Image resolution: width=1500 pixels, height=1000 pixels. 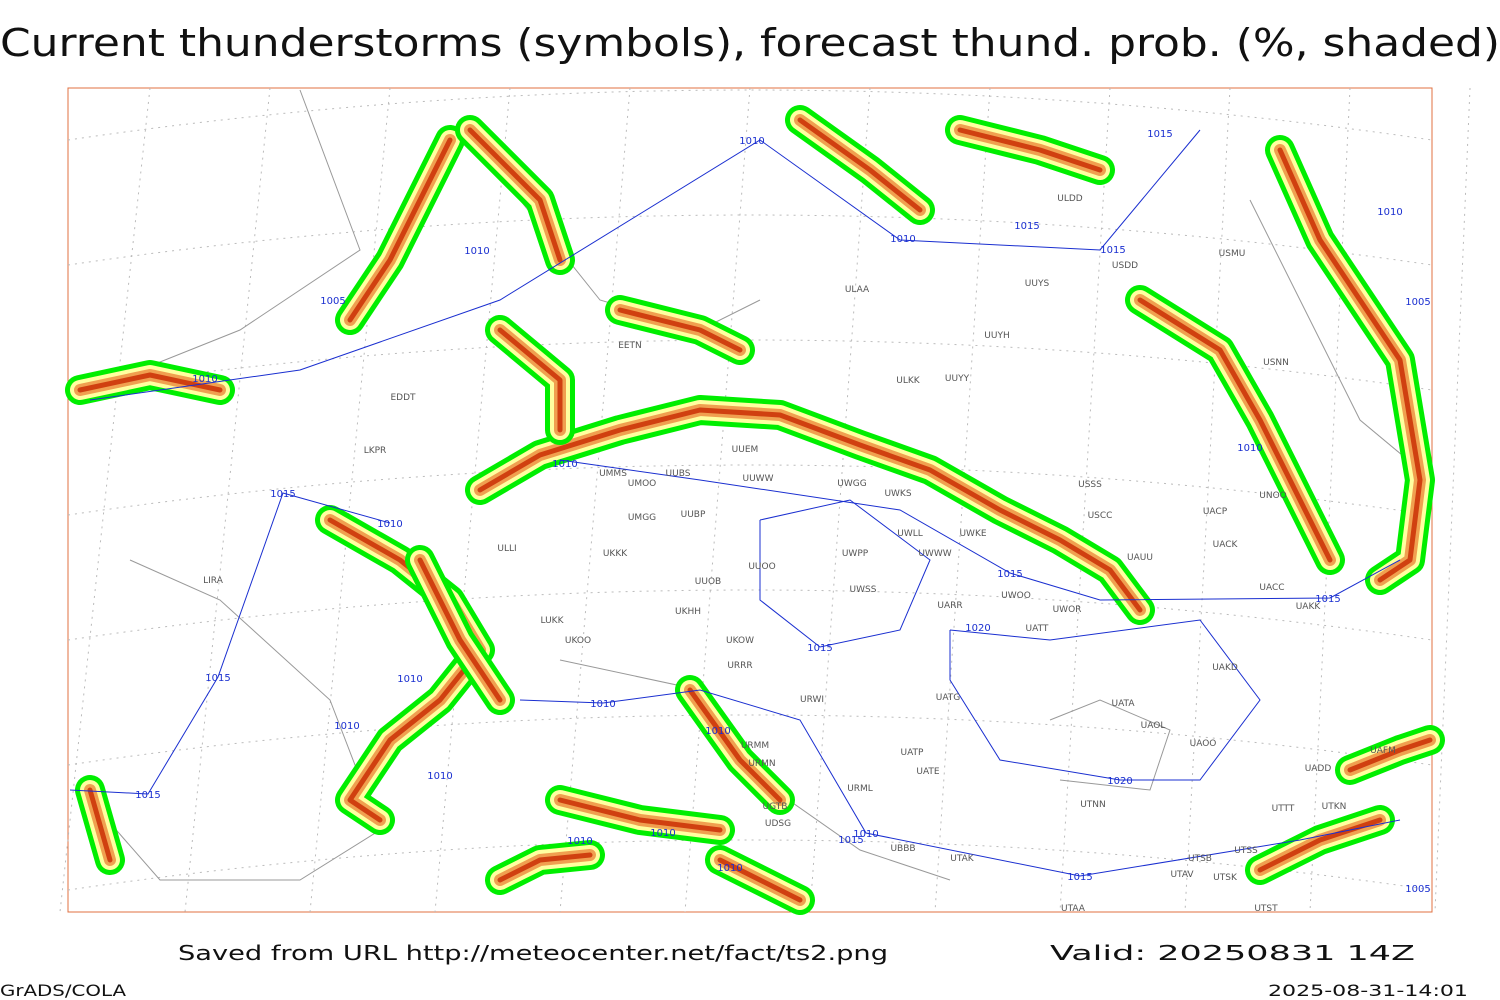 What do you see at coordinates (761, 567) in the screenshot?
I see `station-label: UUOO` at bounding box center [761, 567].